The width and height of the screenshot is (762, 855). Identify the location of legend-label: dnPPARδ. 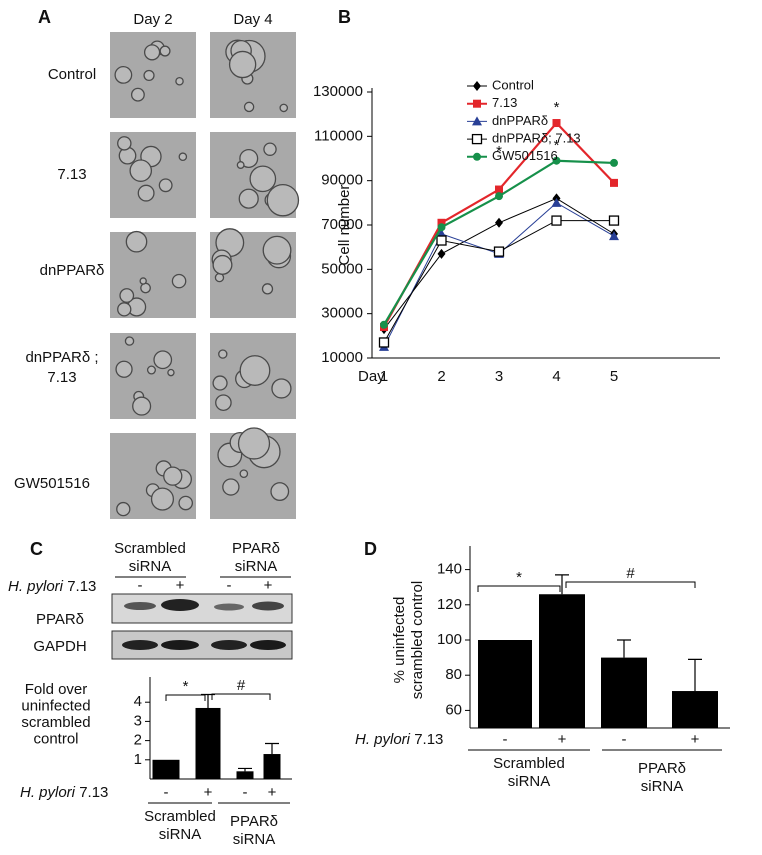
(520, 120).